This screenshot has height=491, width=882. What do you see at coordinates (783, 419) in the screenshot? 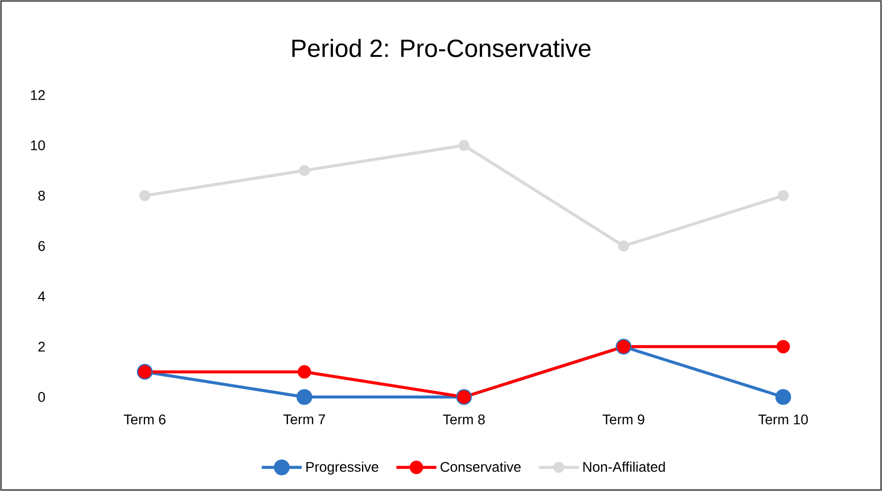
I see `x-tick-label: Term 10` at bounding box center [783, 419].